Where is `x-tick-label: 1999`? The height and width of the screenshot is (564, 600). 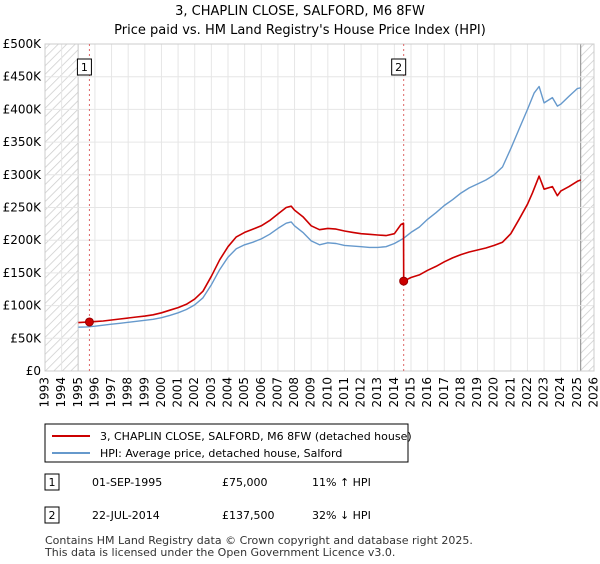 x-tick-label: 1999 is located at coordinates (144, 392).